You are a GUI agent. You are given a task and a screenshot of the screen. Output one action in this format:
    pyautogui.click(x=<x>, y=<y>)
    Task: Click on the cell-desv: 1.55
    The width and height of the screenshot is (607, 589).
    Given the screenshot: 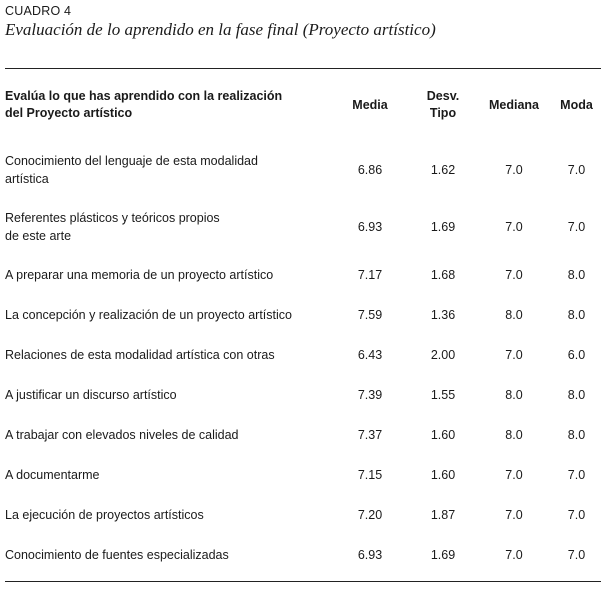 What is the action you would take?
    pyautogui.click(x=443, y=395)
    